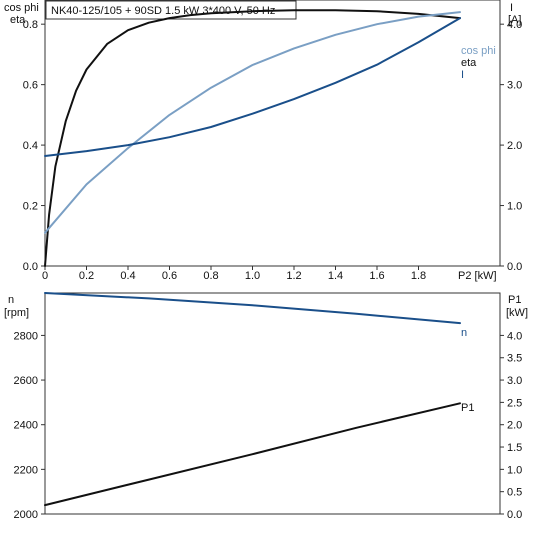 This screenshot has height=533, width=533. I want to click on x-tick-label: 1.4, so click(335, 276).